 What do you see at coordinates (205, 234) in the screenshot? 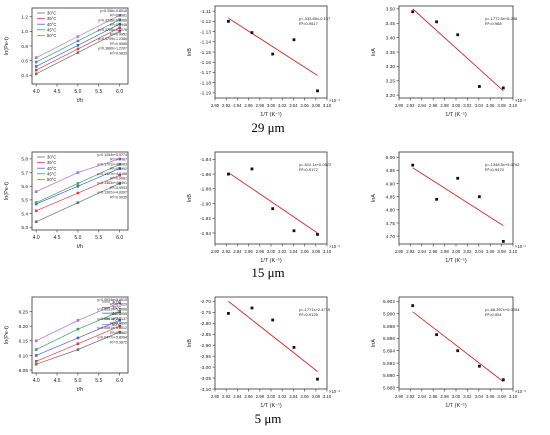
I see `y-tick-label: -1.94` at bounding box center [205, 234].